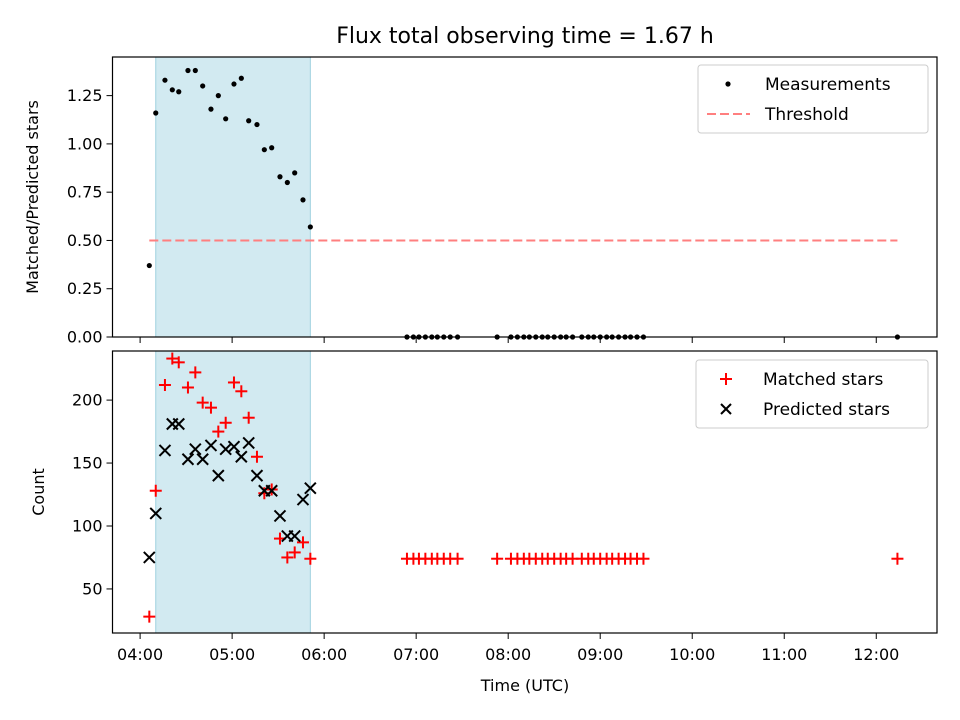 This screenshot has height=720, width=960. I want to click on x-tick-label: 11:00, so click(784, 654).